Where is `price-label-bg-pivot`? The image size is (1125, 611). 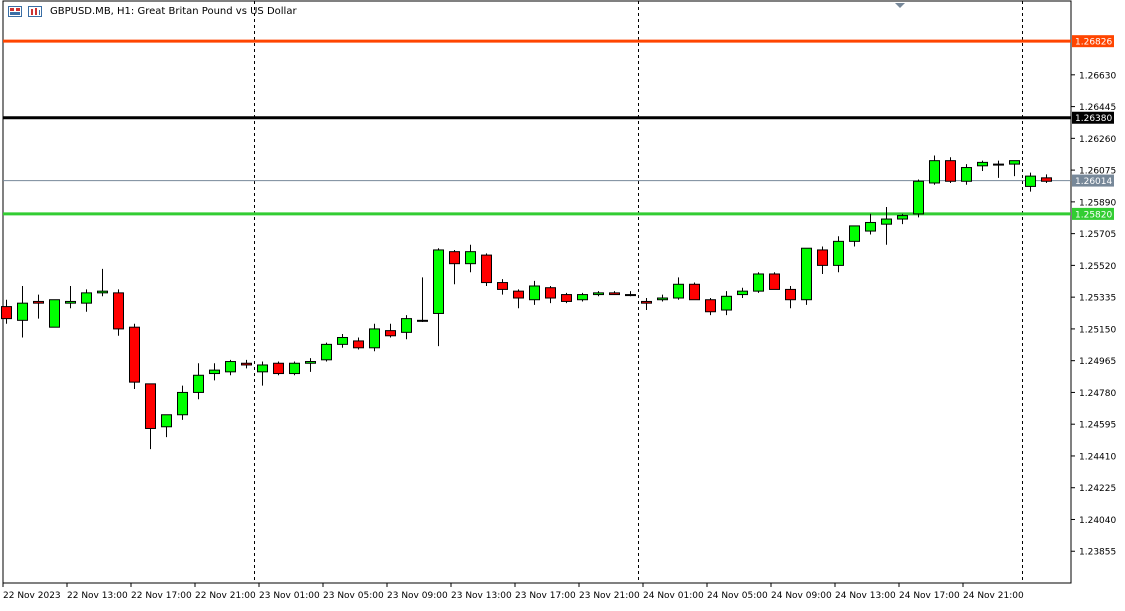
price-label-bg-pivot is located at coordinates (1093, 117).